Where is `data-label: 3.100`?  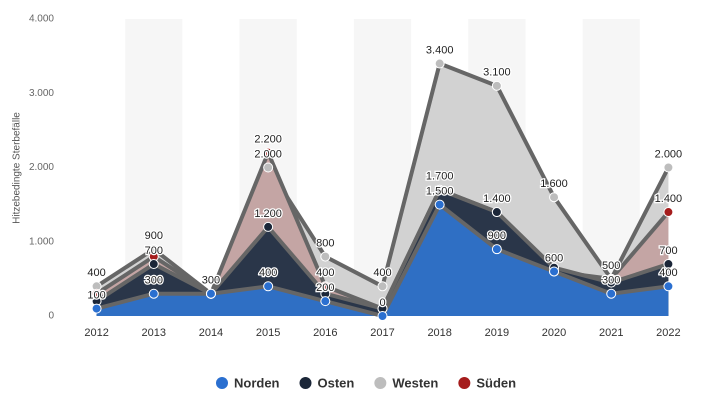
data-label: 3.100 is located at coordinates (497, 73).